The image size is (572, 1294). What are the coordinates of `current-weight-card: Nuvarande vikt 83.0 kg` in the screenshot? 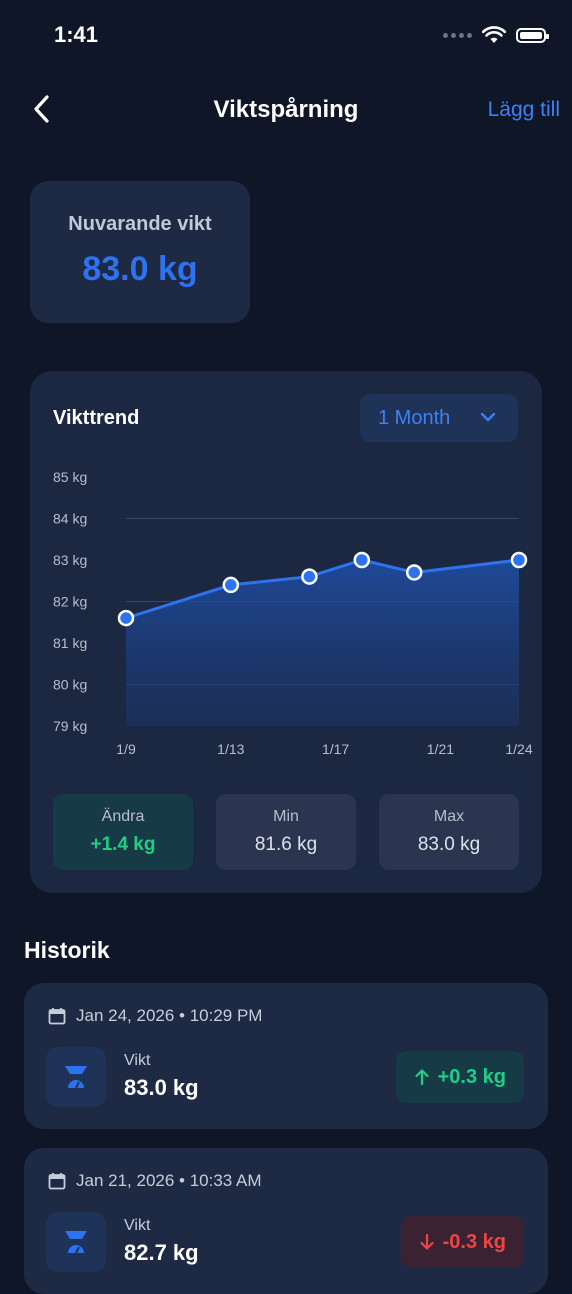 It's located at (140, 252).